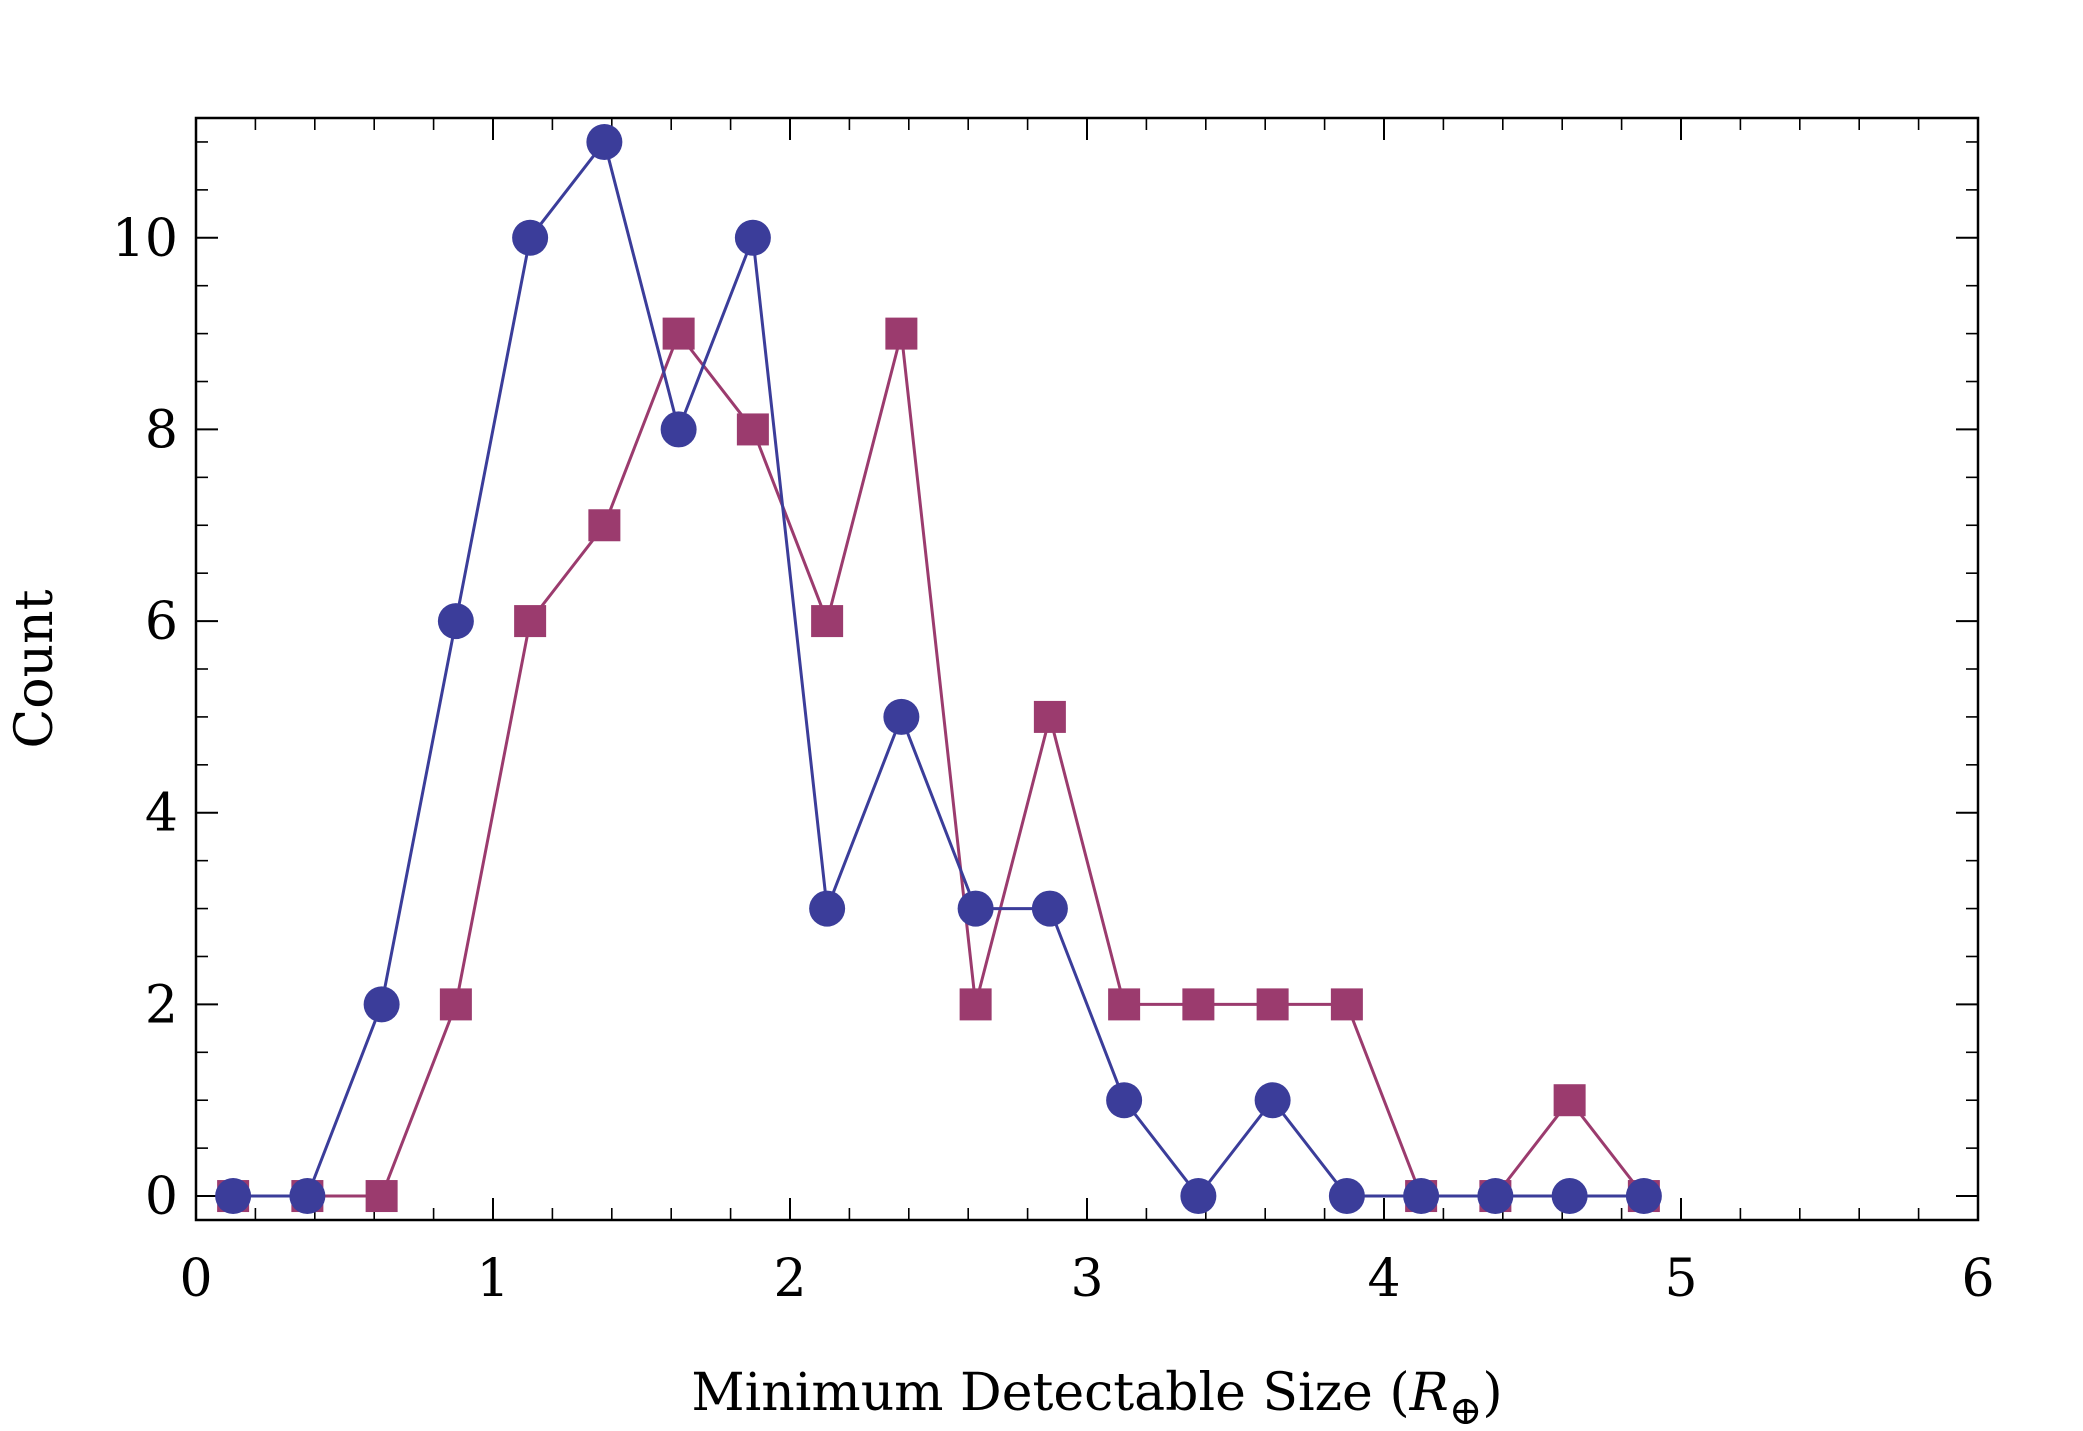 This screenshot has width=2083, height=1431. Describe the element at coordinates (161, 814) in the screenshot. I see `y-tick-label: 4` at that location.